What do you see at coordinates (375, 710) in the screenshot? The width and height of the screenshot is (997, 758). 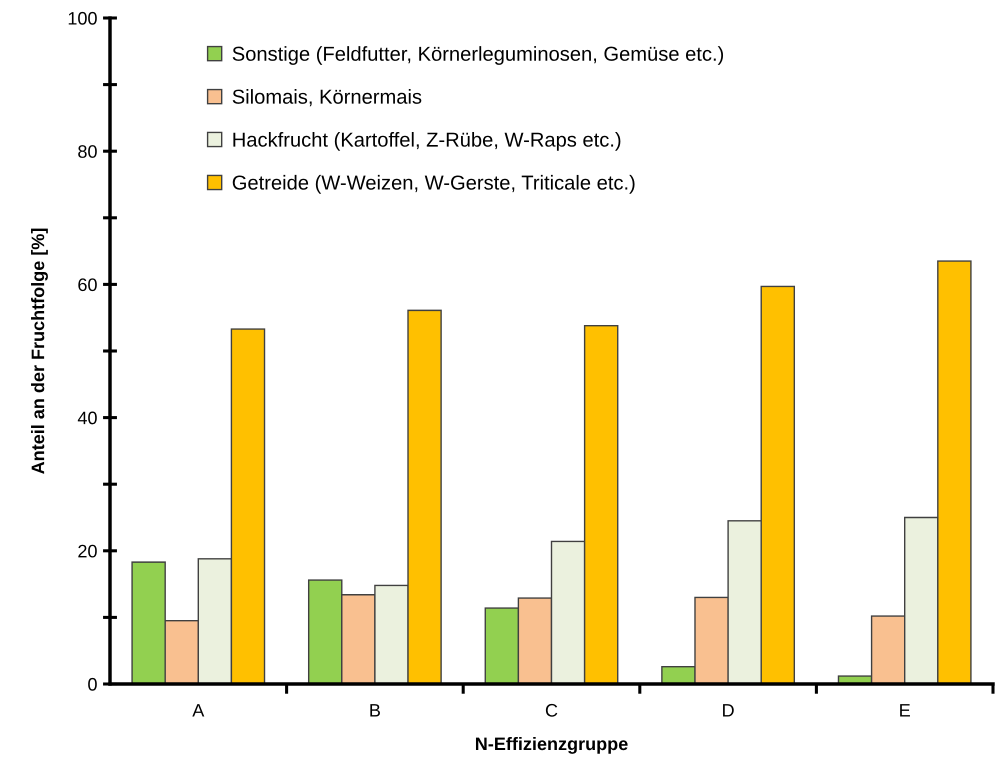 I see `x-tick-label: B` at bounding box center [375, 710].